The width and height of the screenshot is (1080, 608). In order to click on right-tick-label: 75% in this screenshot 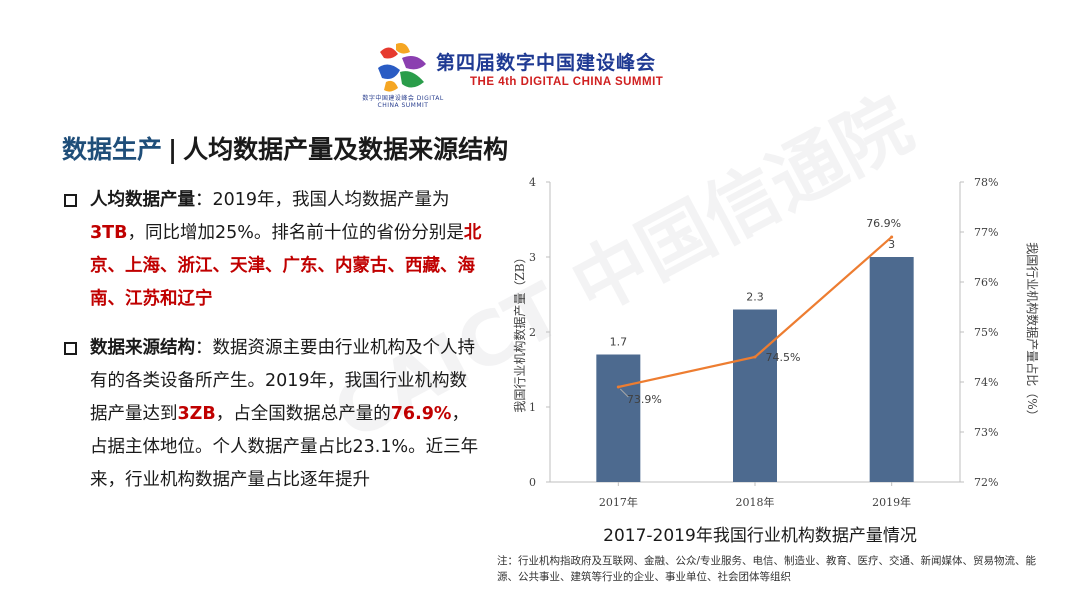, I will do `click(986, 332)`.